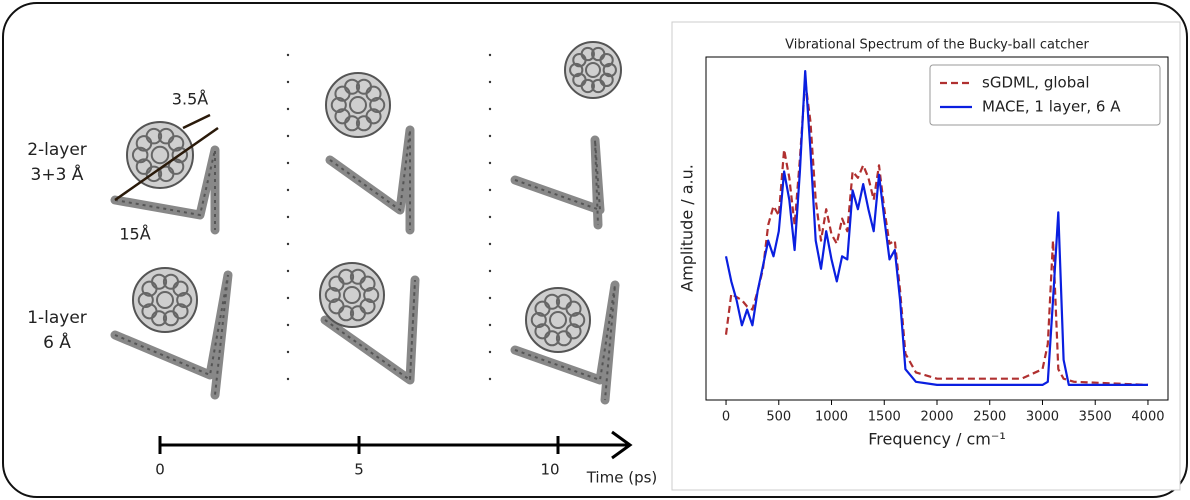 This screenshot has width=1190, height=500. Describe the element at coordinates (778, 417) in the screenshot. I see `x-tick-label: 500` at that location.